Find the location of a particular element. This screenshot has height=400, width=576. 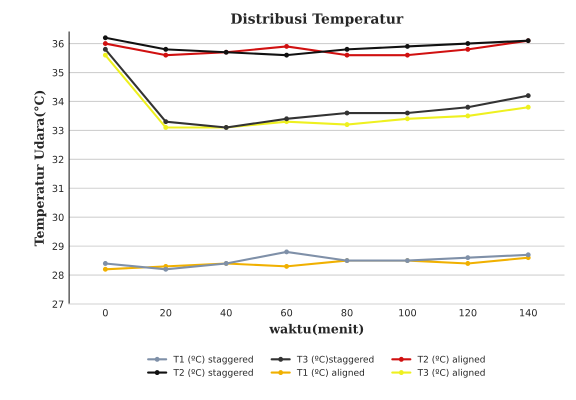

y-tick-label: 34 is located at coordinates (58, 102).